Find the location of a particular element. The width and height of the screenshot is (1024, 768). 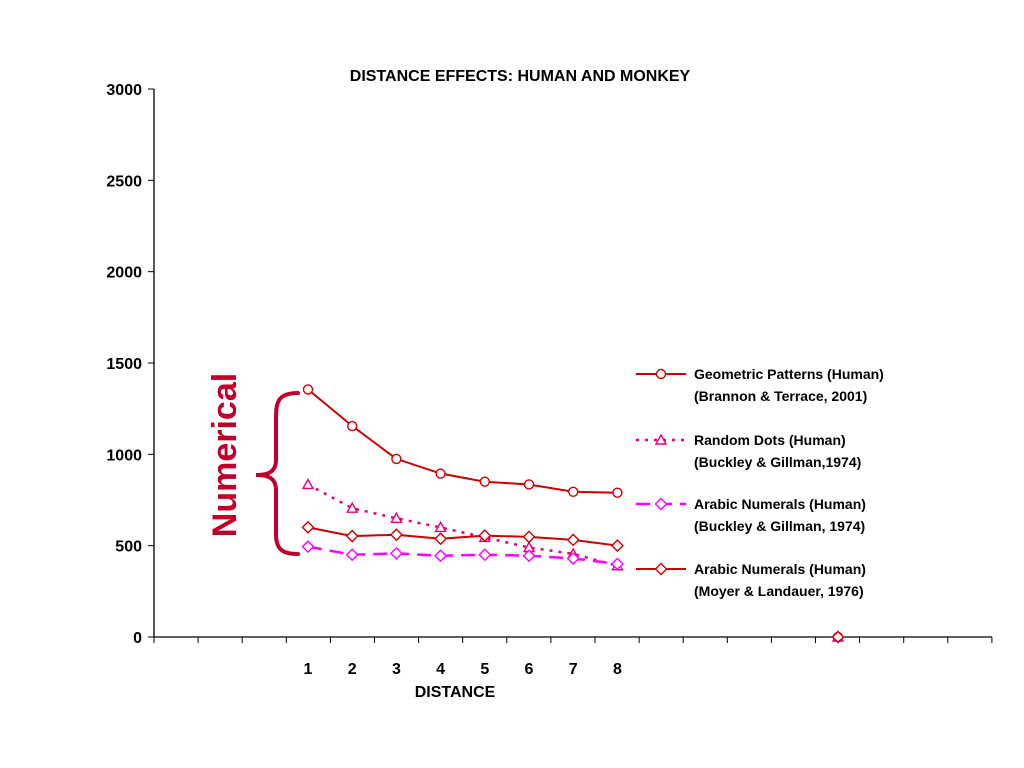

curly-brace-icon is located at coordinates (277, 473).